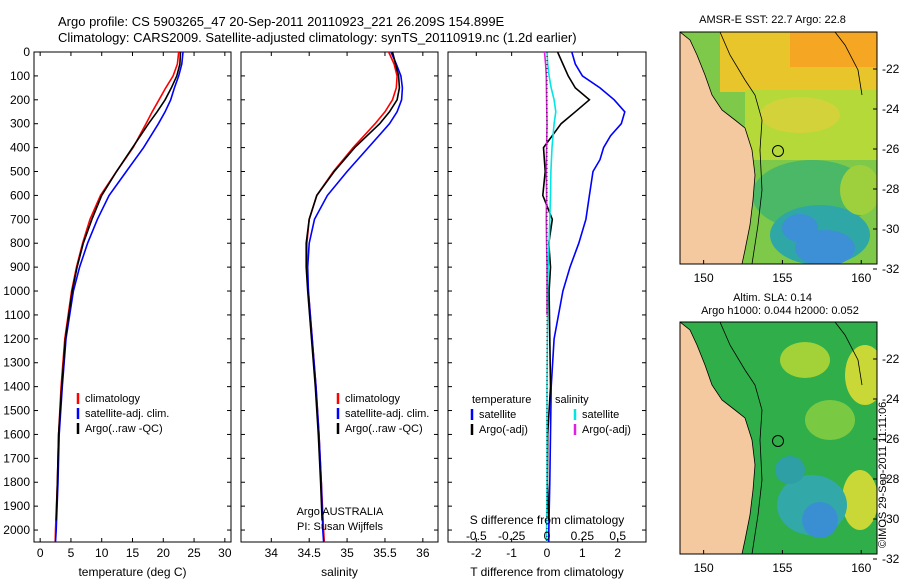 The image size is (900, 580). I want to click on y-tick-label: 300, so click(20, 124).